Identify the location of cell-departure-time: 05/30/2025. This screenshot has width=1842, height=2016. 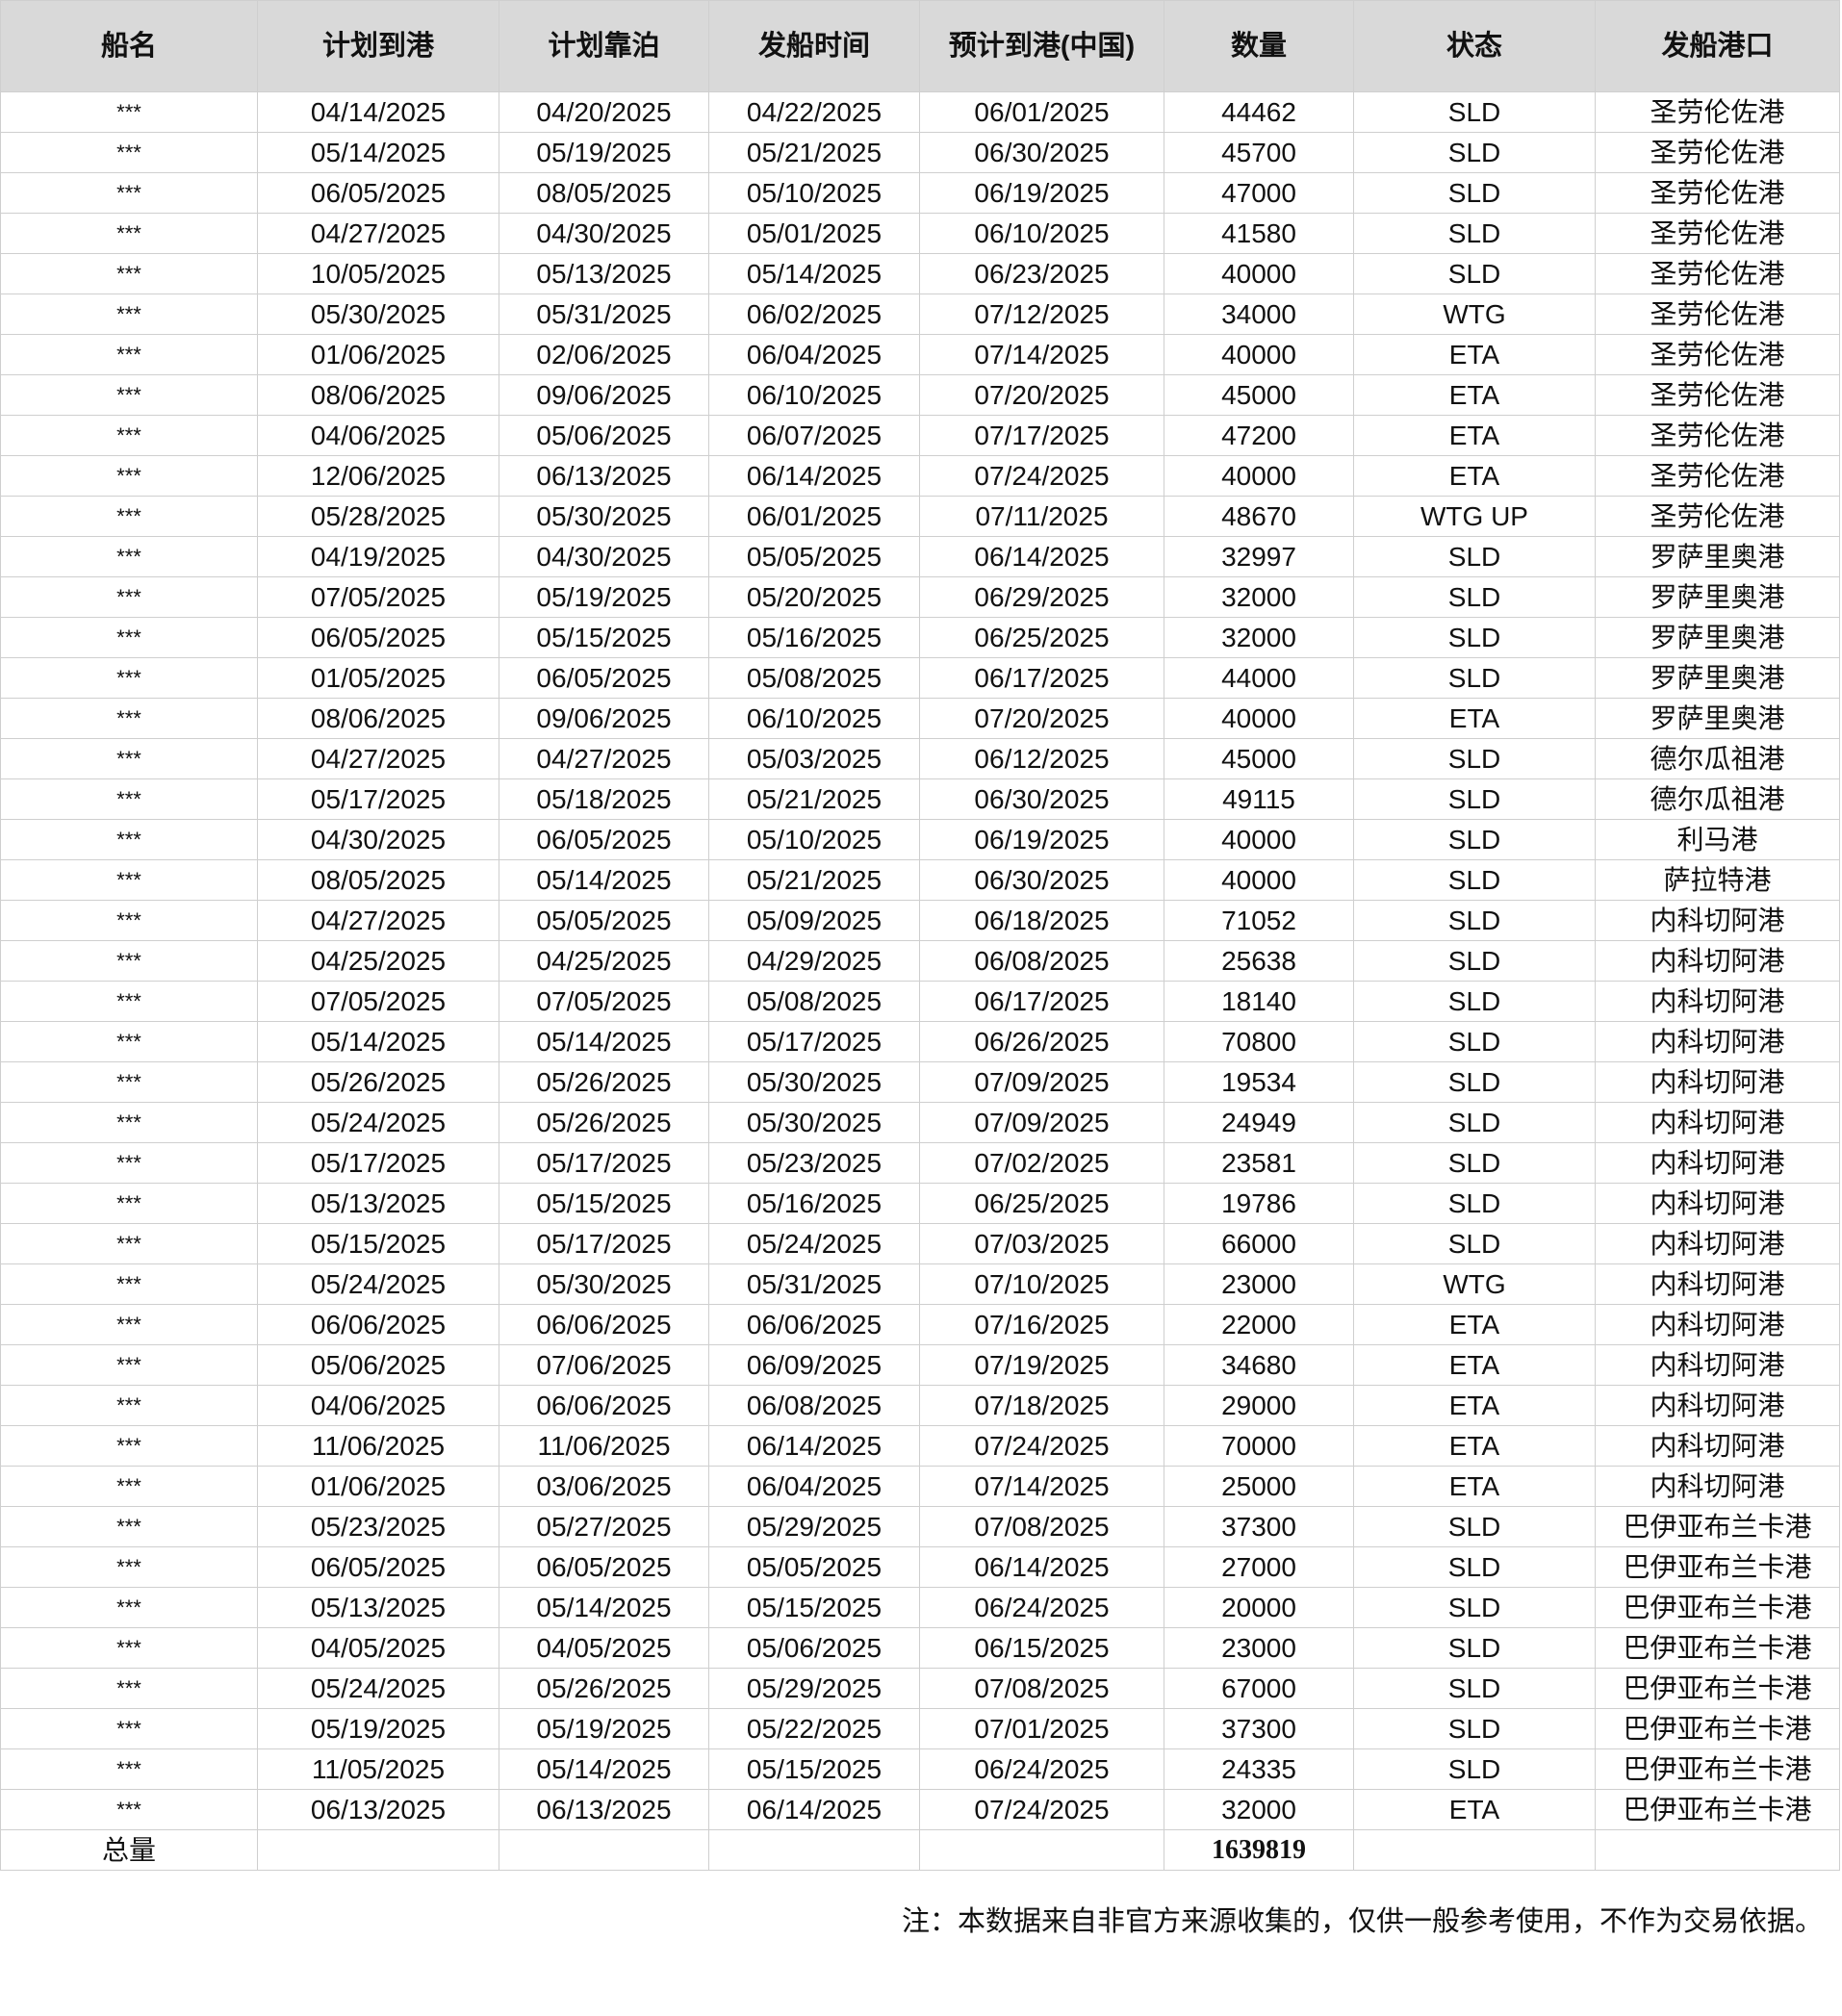
(814, 1082).